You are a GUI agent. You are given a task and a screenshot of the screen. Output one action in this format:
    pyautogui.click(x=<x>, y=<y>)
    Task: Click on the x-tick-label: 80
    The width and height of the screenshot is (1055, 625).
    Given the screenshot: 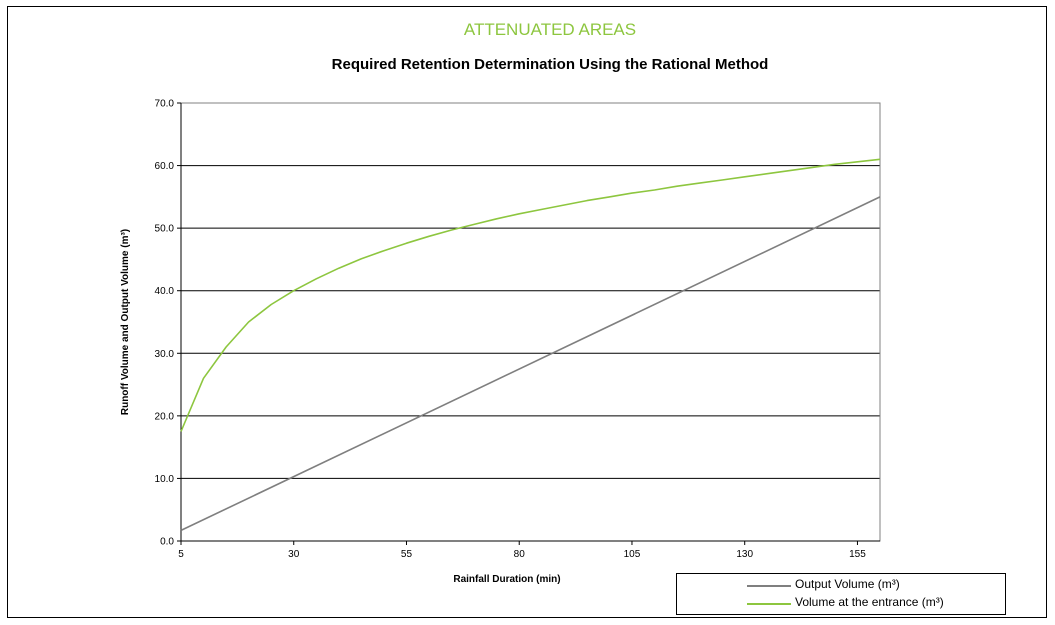 What is the action you would take?
    pyautogui.click(x=520, y=554)
    